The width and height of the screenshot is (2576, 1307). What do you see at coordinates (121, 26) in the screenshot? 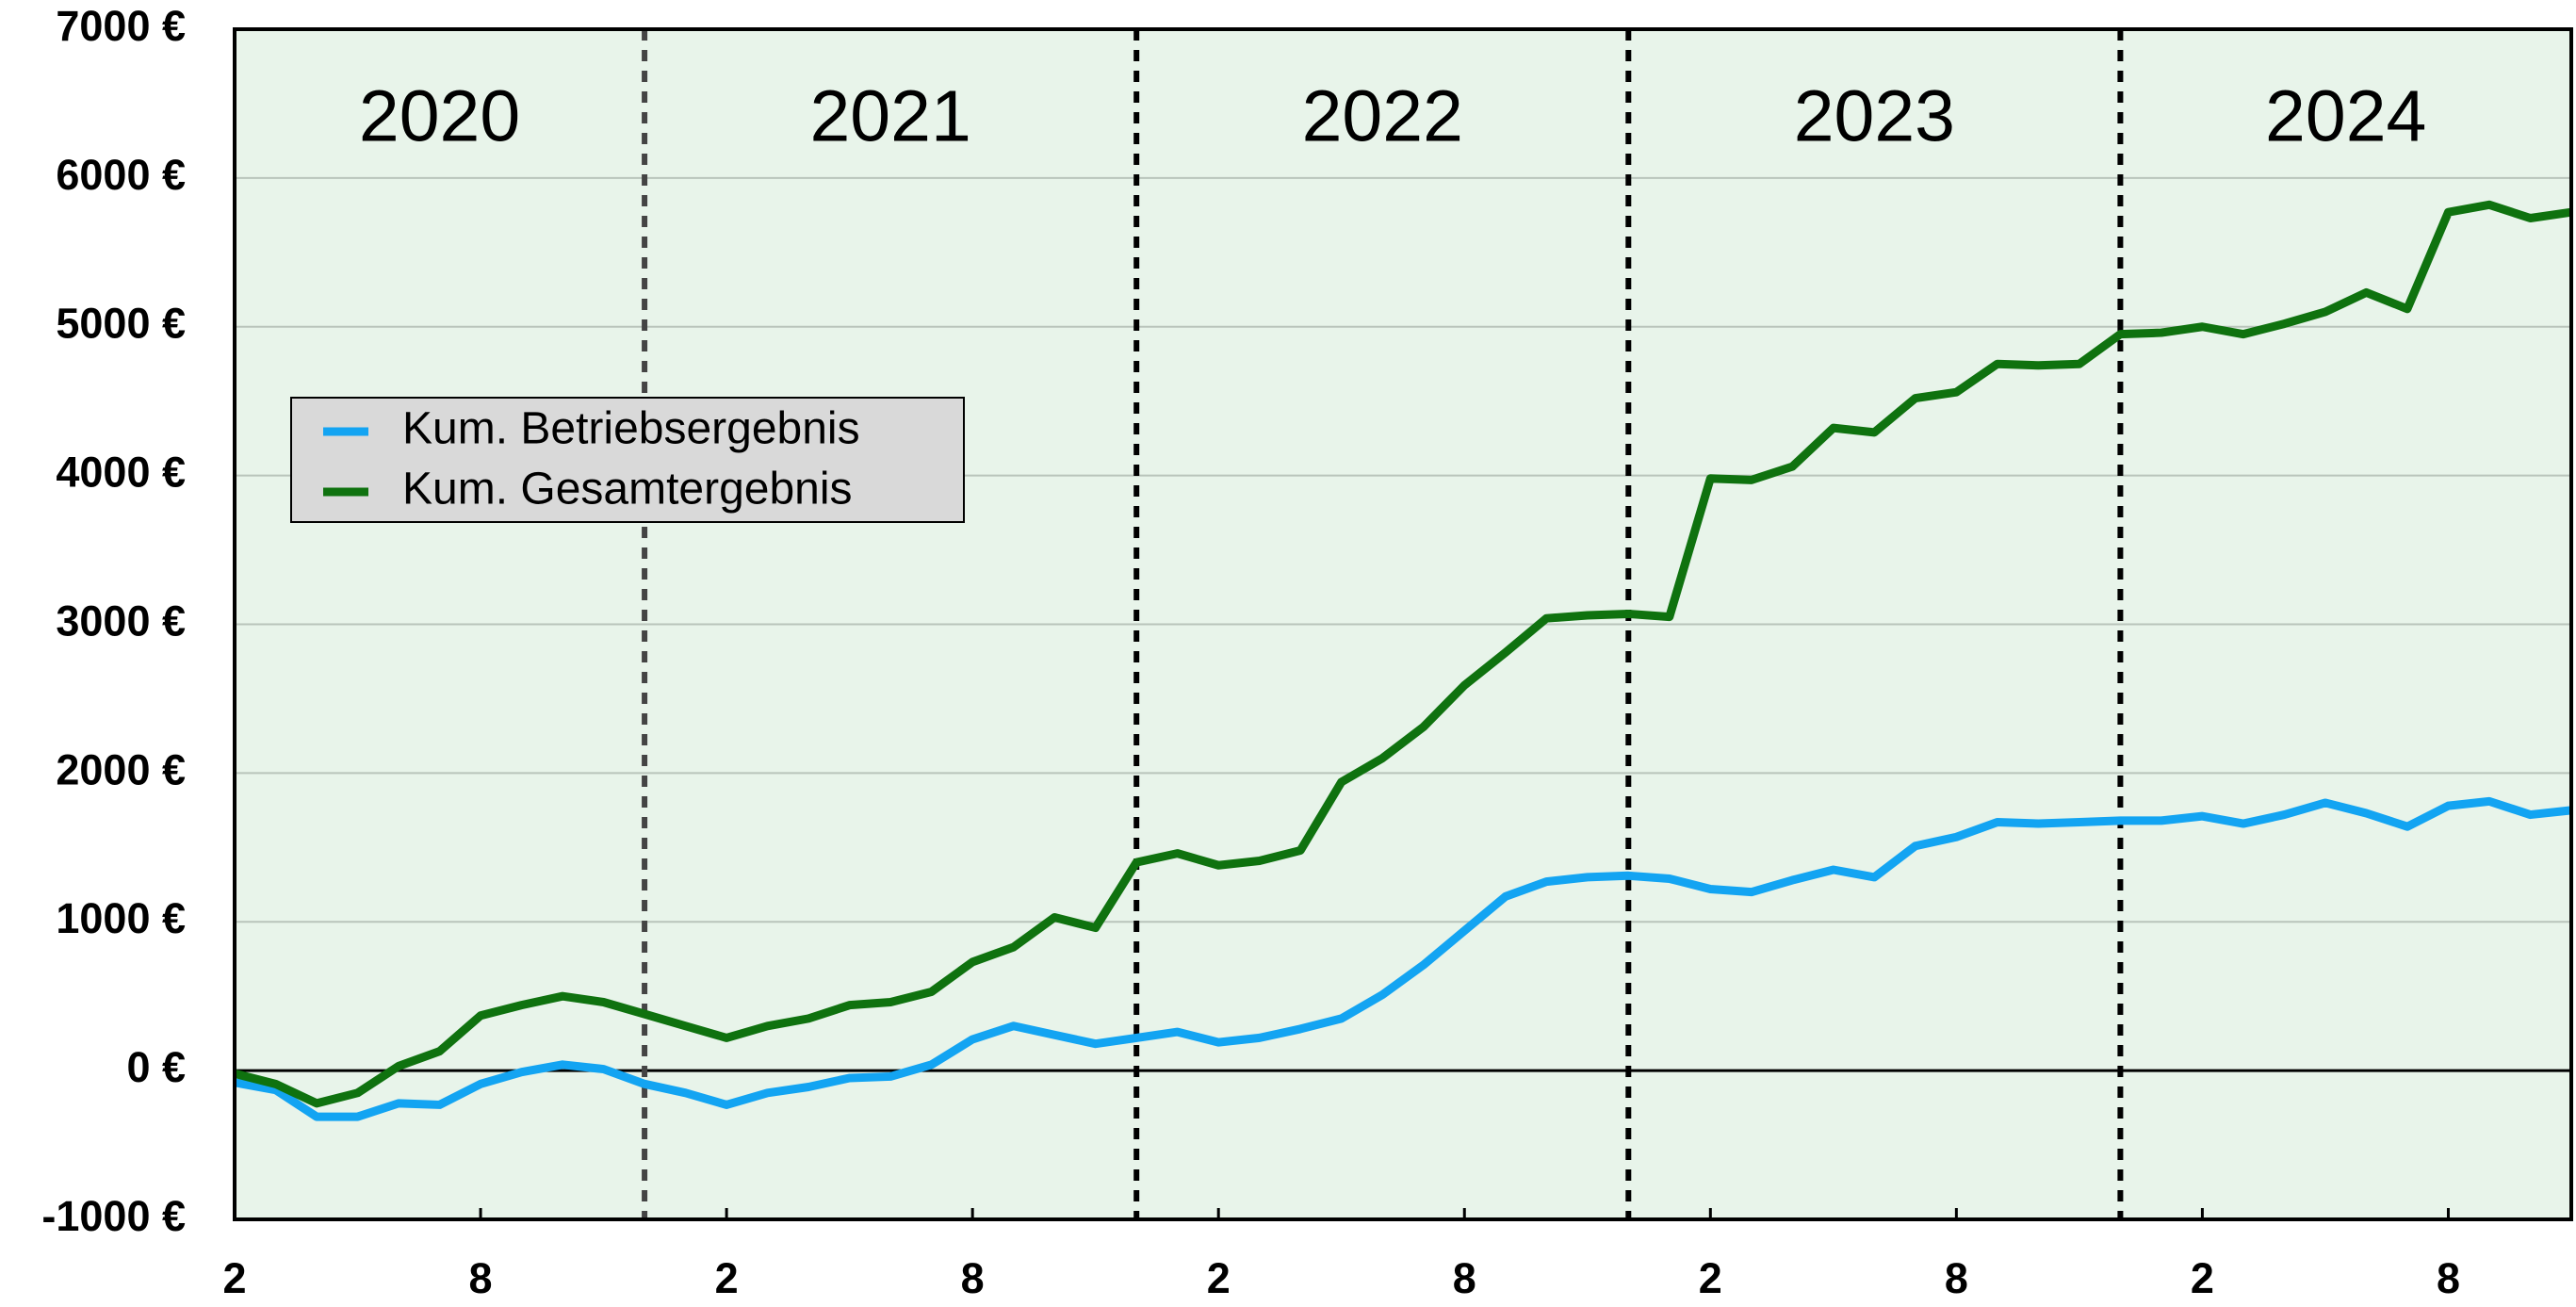
I see `y-tick-label: 7000 €` at bounding box center [121, 26].